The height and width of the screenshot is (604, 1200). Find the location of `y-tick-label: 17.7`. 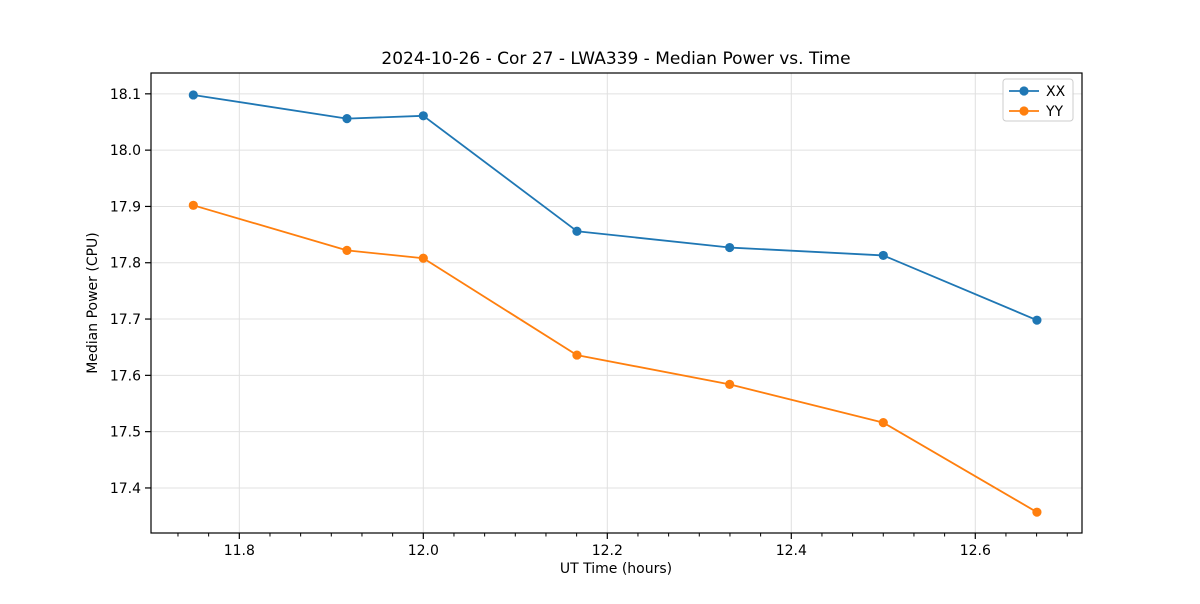

y-tick-label: 17.7 is located at coordinates (125, 320).